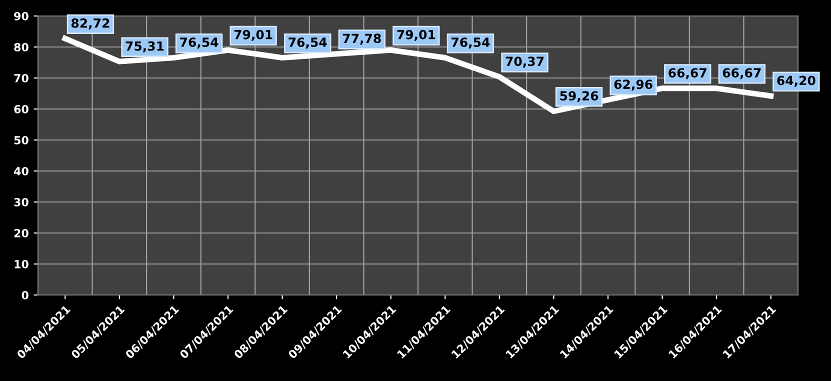  What do you see at coordinates (21, 47) in the screenshot?
I see `y-tick-label: 80` at bounding box center [21, 47].